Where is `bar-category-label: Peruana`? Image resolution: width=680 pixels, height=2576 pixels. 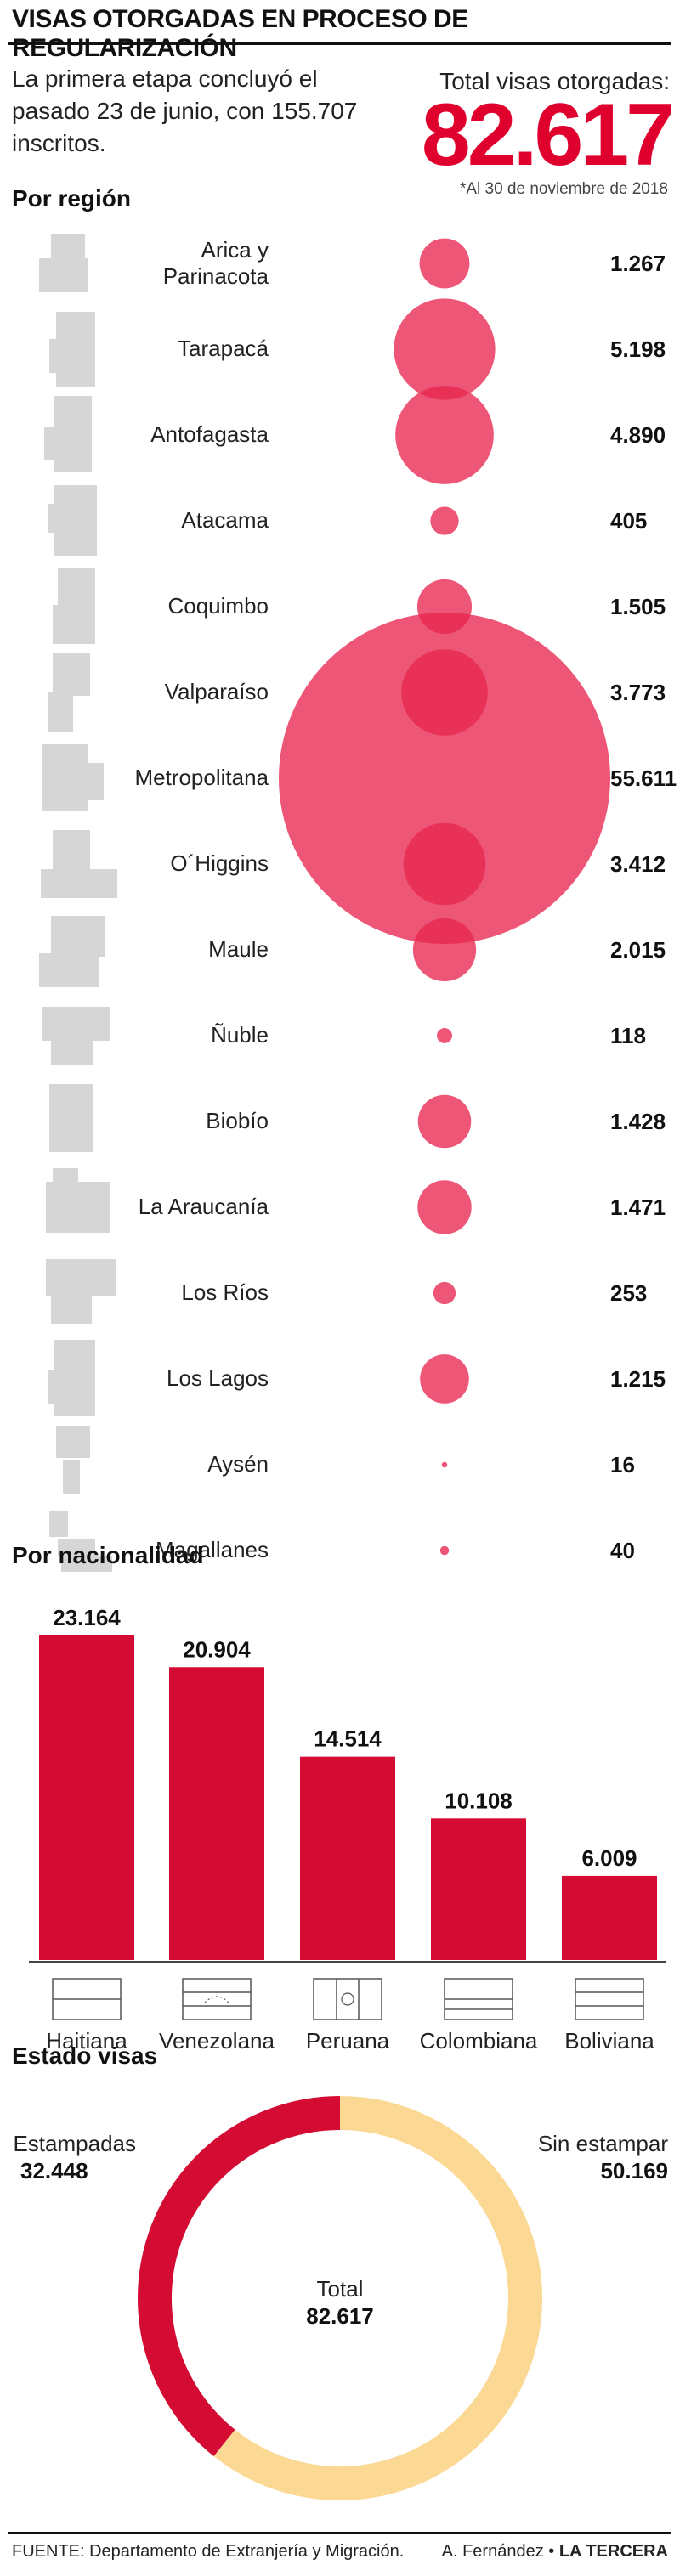
bar-category-label: Peruana is located at coordinates (348, 2040).